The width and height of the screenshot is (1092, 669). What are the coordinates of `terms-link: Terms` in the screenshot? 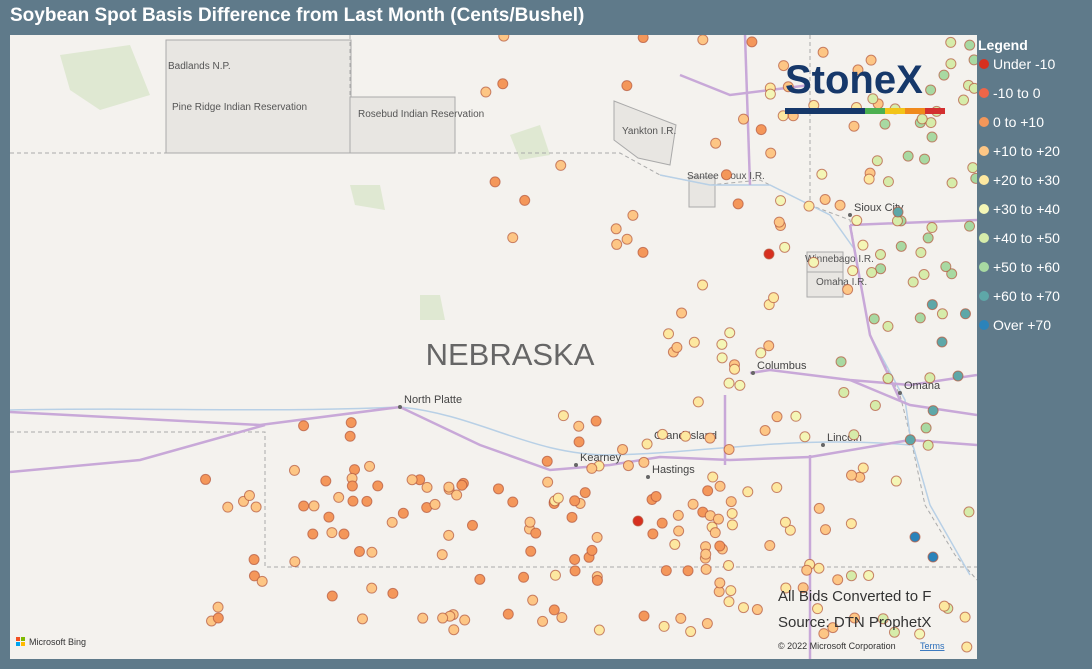 It's located at (932, 646).